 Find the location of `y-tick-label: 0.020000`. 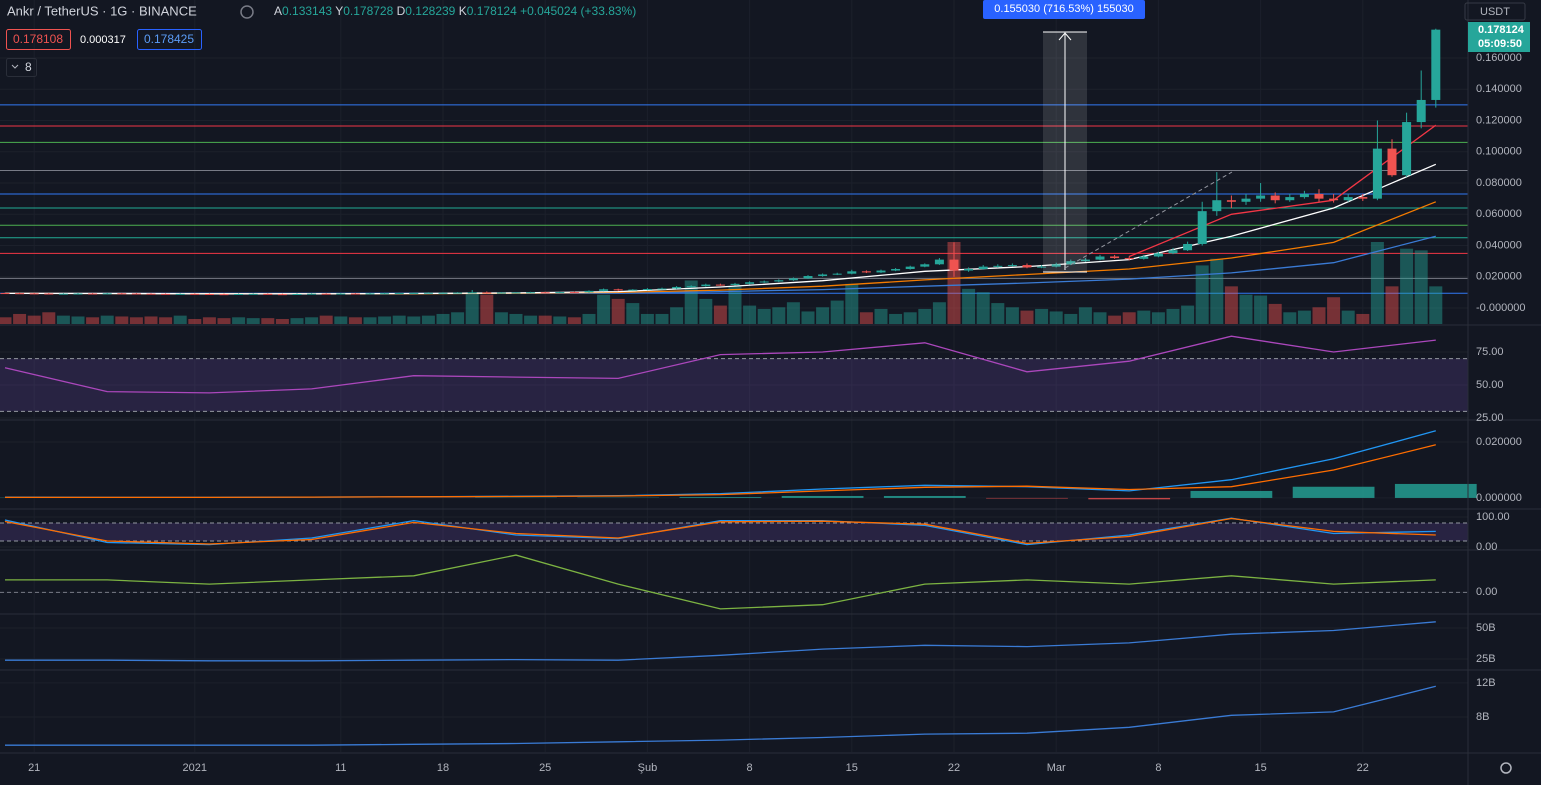

y-tick-label: 0.020000 is located at coordinates (1499, 277).